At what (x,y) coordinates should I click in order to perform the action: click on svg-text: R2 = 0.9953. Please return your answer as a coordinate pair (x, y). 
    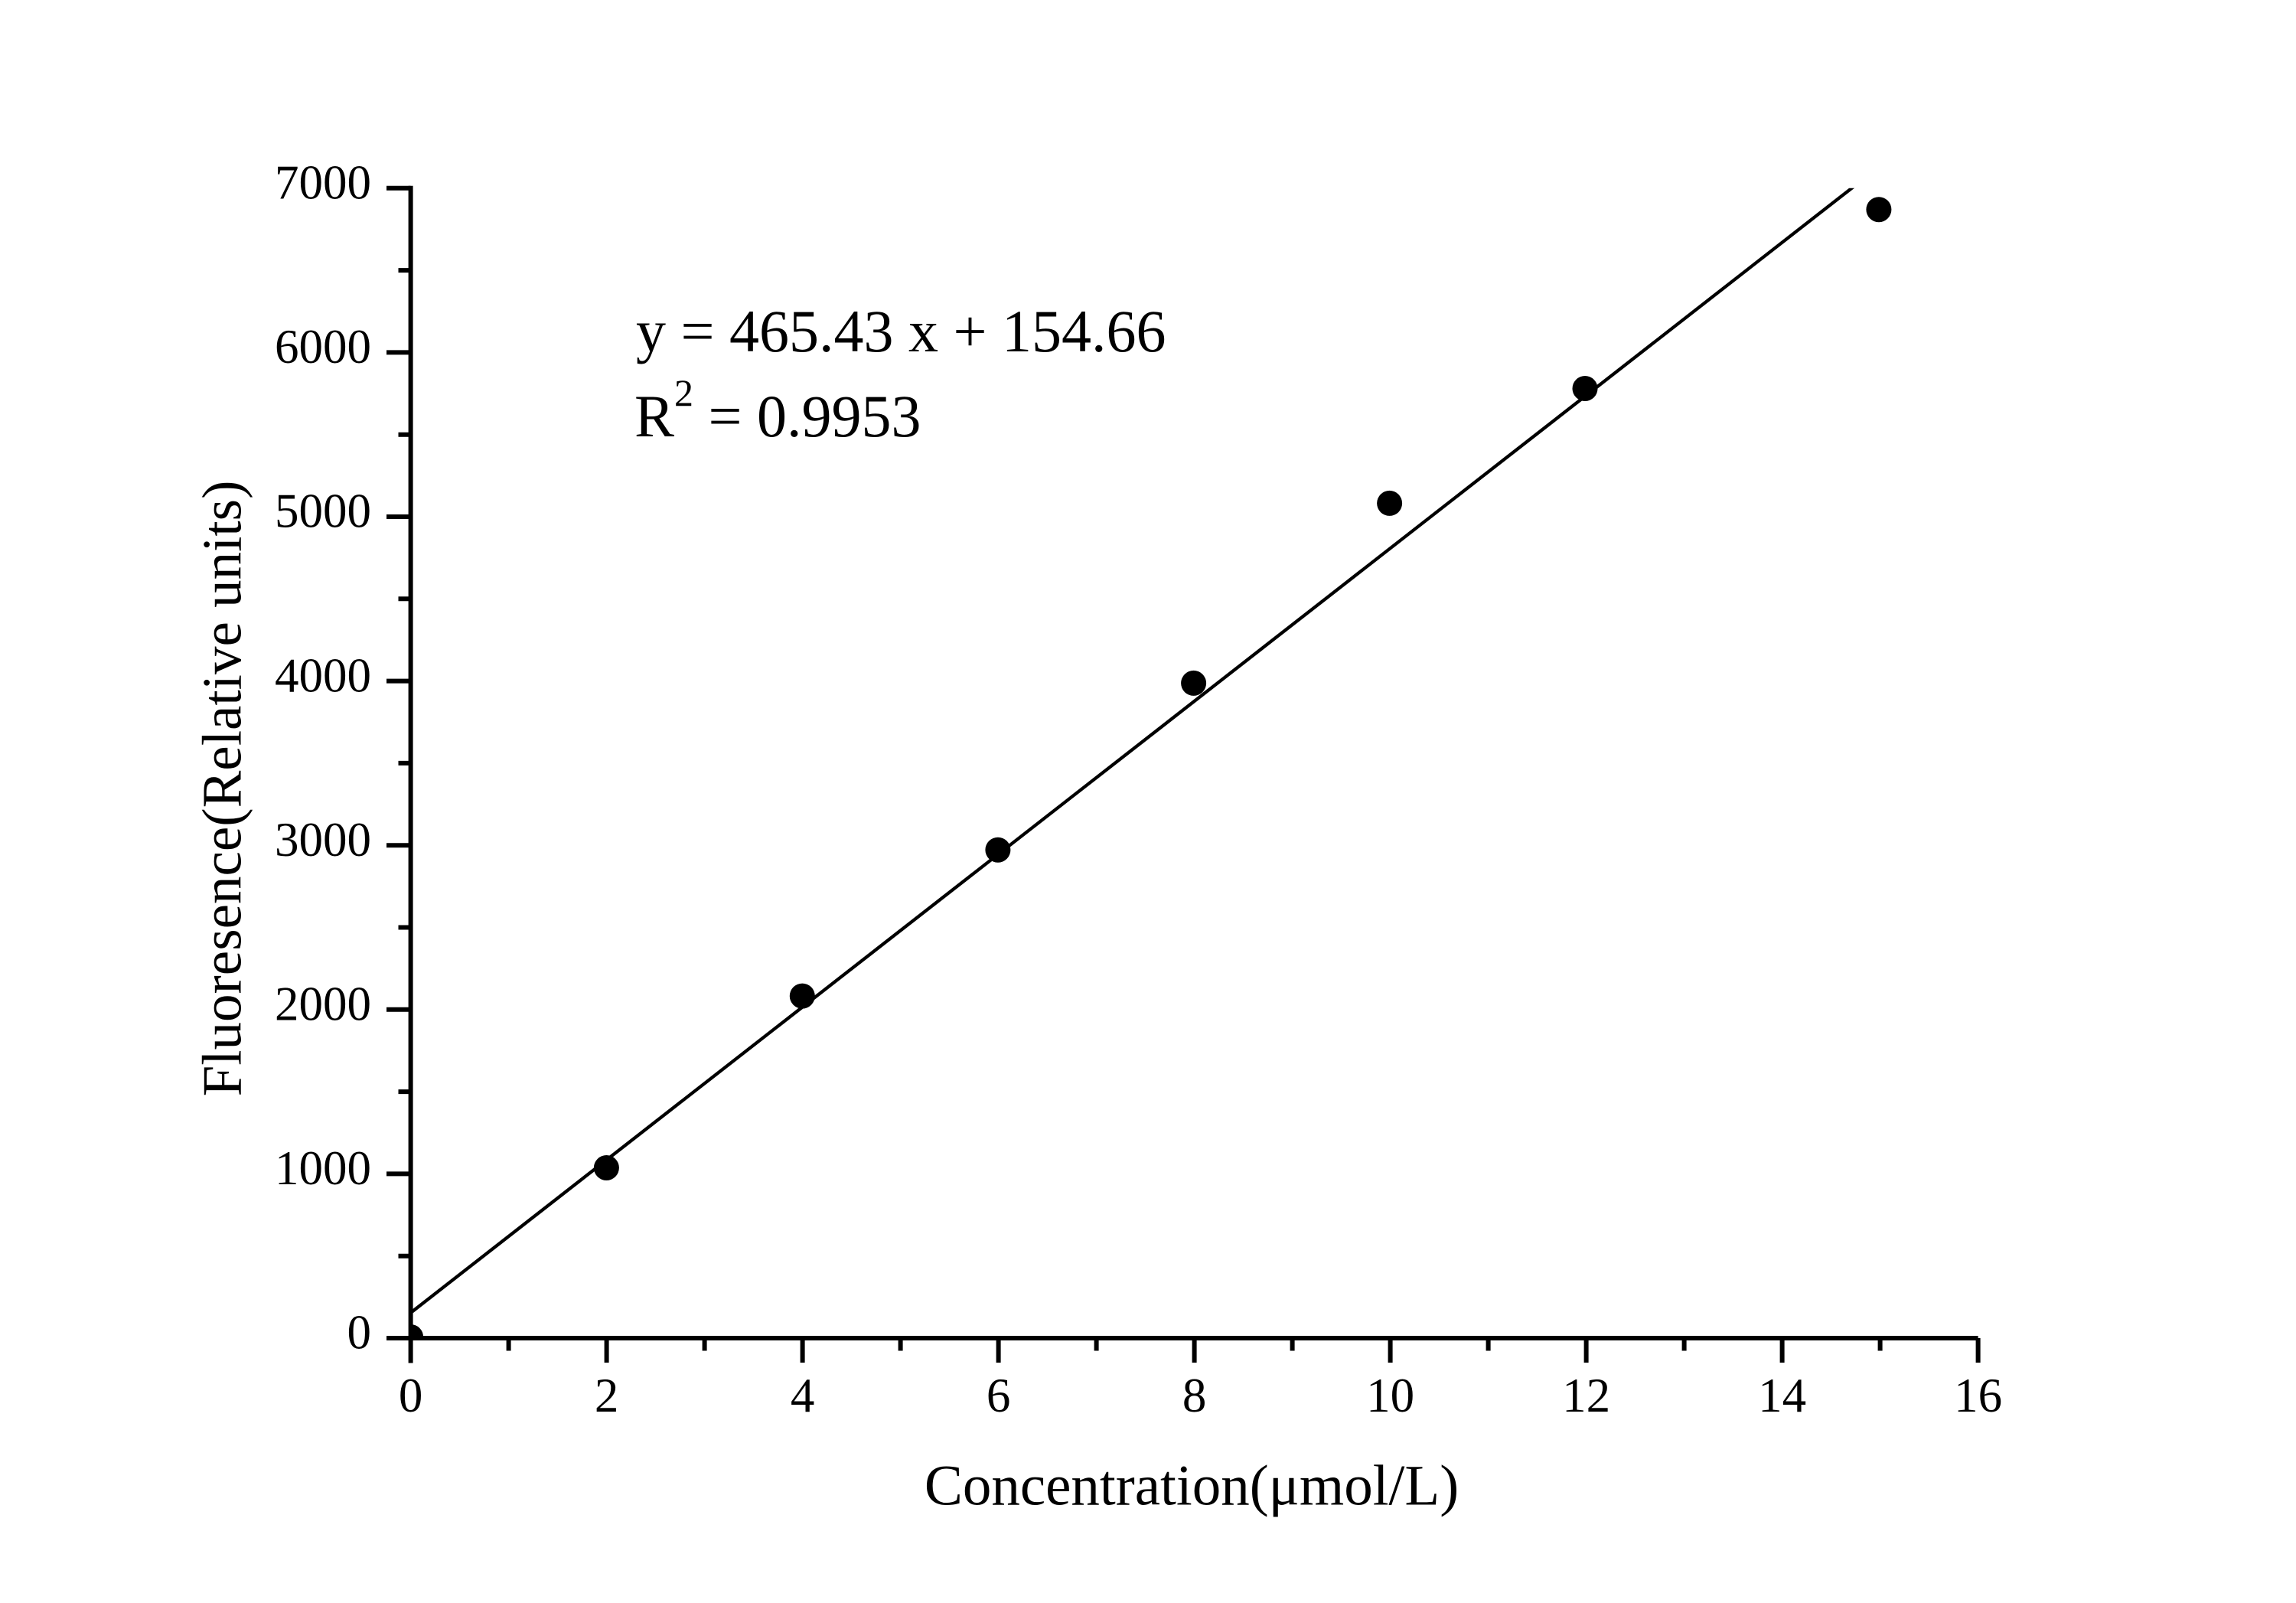
    Looking at the image, I should click on (777, 410).